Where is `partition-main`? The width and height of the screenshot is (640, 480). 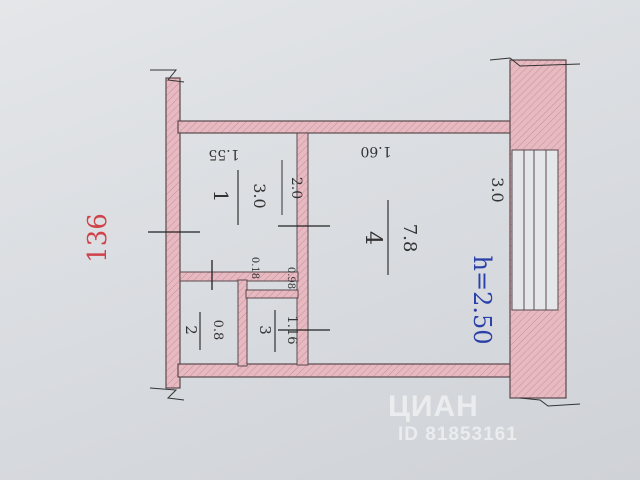
partition-main is located at coordinates (302, 249).